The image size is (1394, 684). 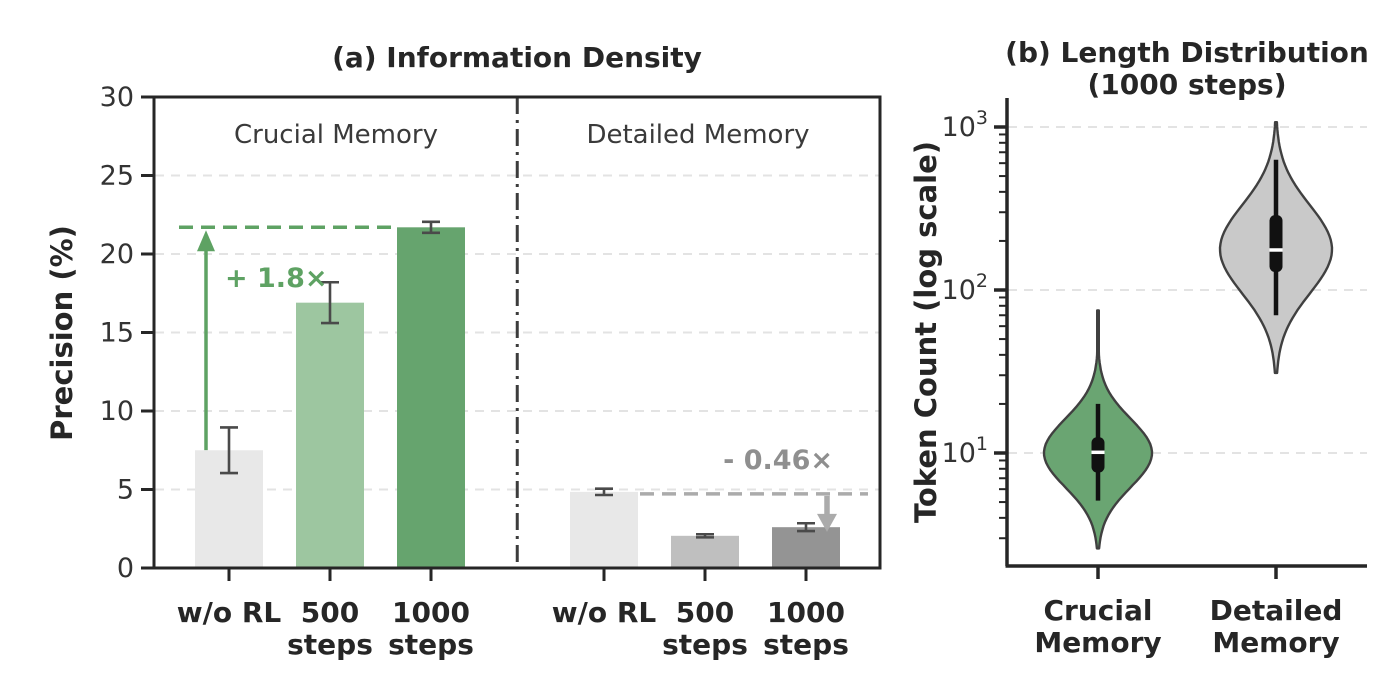 What do you see at coordinates (117, 176) in the screenshot?
I see `y-tick-label: 25` at bounding box center [117, 176].